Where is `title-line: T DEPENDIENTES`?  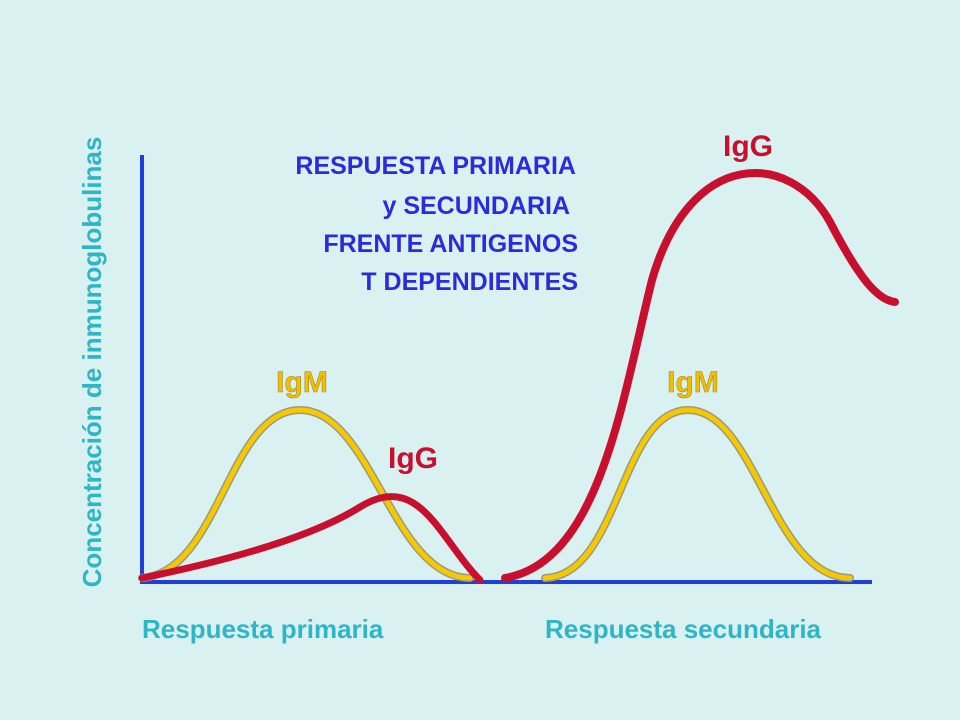 title-line: T DEPENDIENTES is located at coordinates (469, 282).